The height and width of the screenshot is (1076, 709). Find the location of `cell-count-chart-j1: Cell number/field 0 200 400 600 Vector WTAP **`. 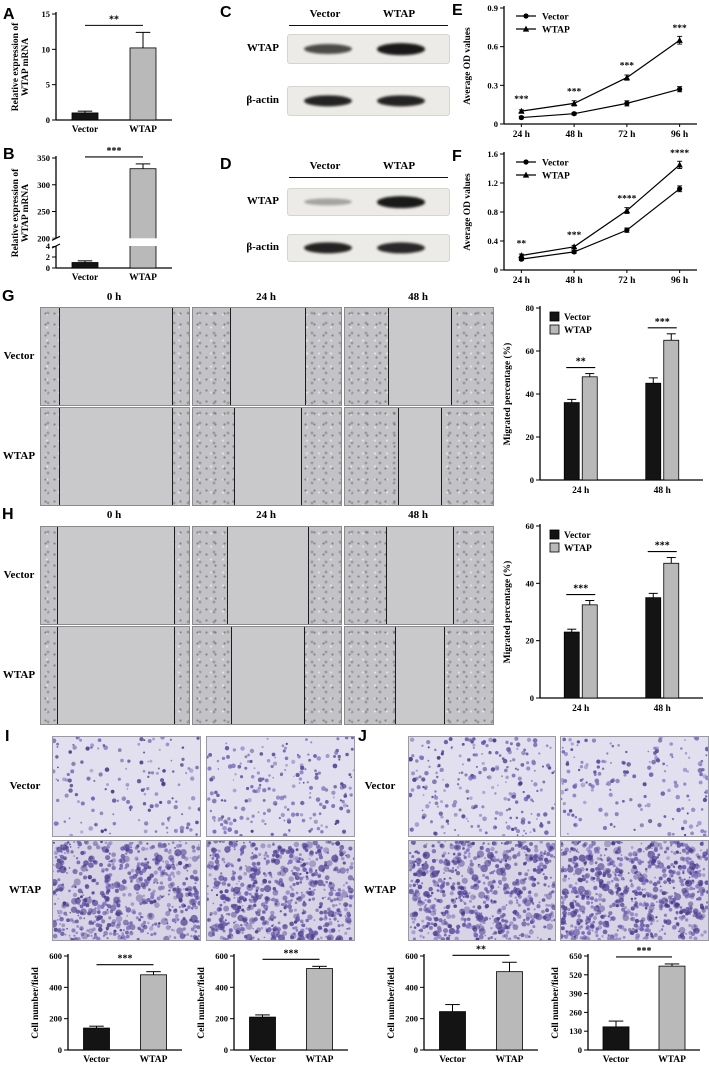

cell-count-chart-j1: Cell number/field 0 200 400 600 Vector WTAP ** is located at coordinates (462, 1004).